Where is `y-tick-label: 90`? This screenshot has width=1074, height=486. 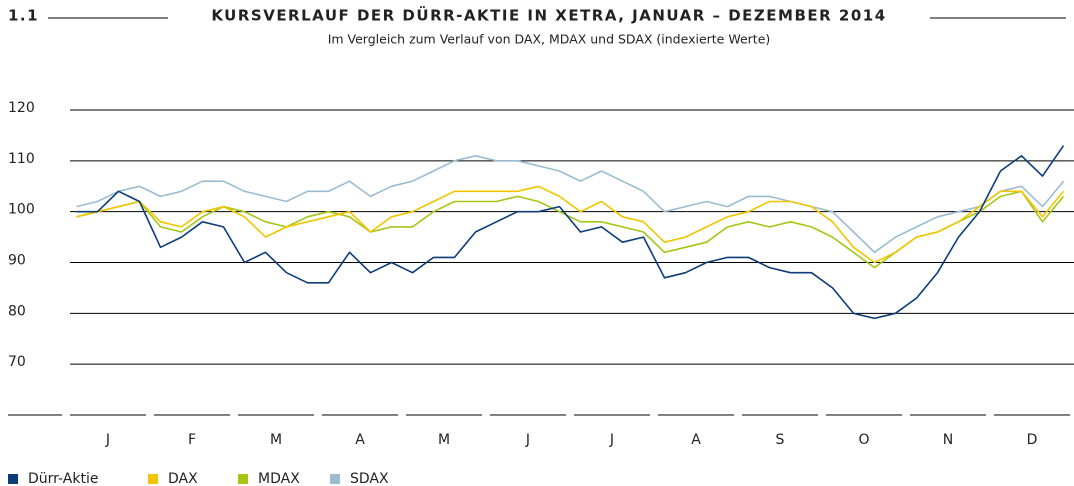
y-tick-label: 90 is located at coordinates (17, 261).